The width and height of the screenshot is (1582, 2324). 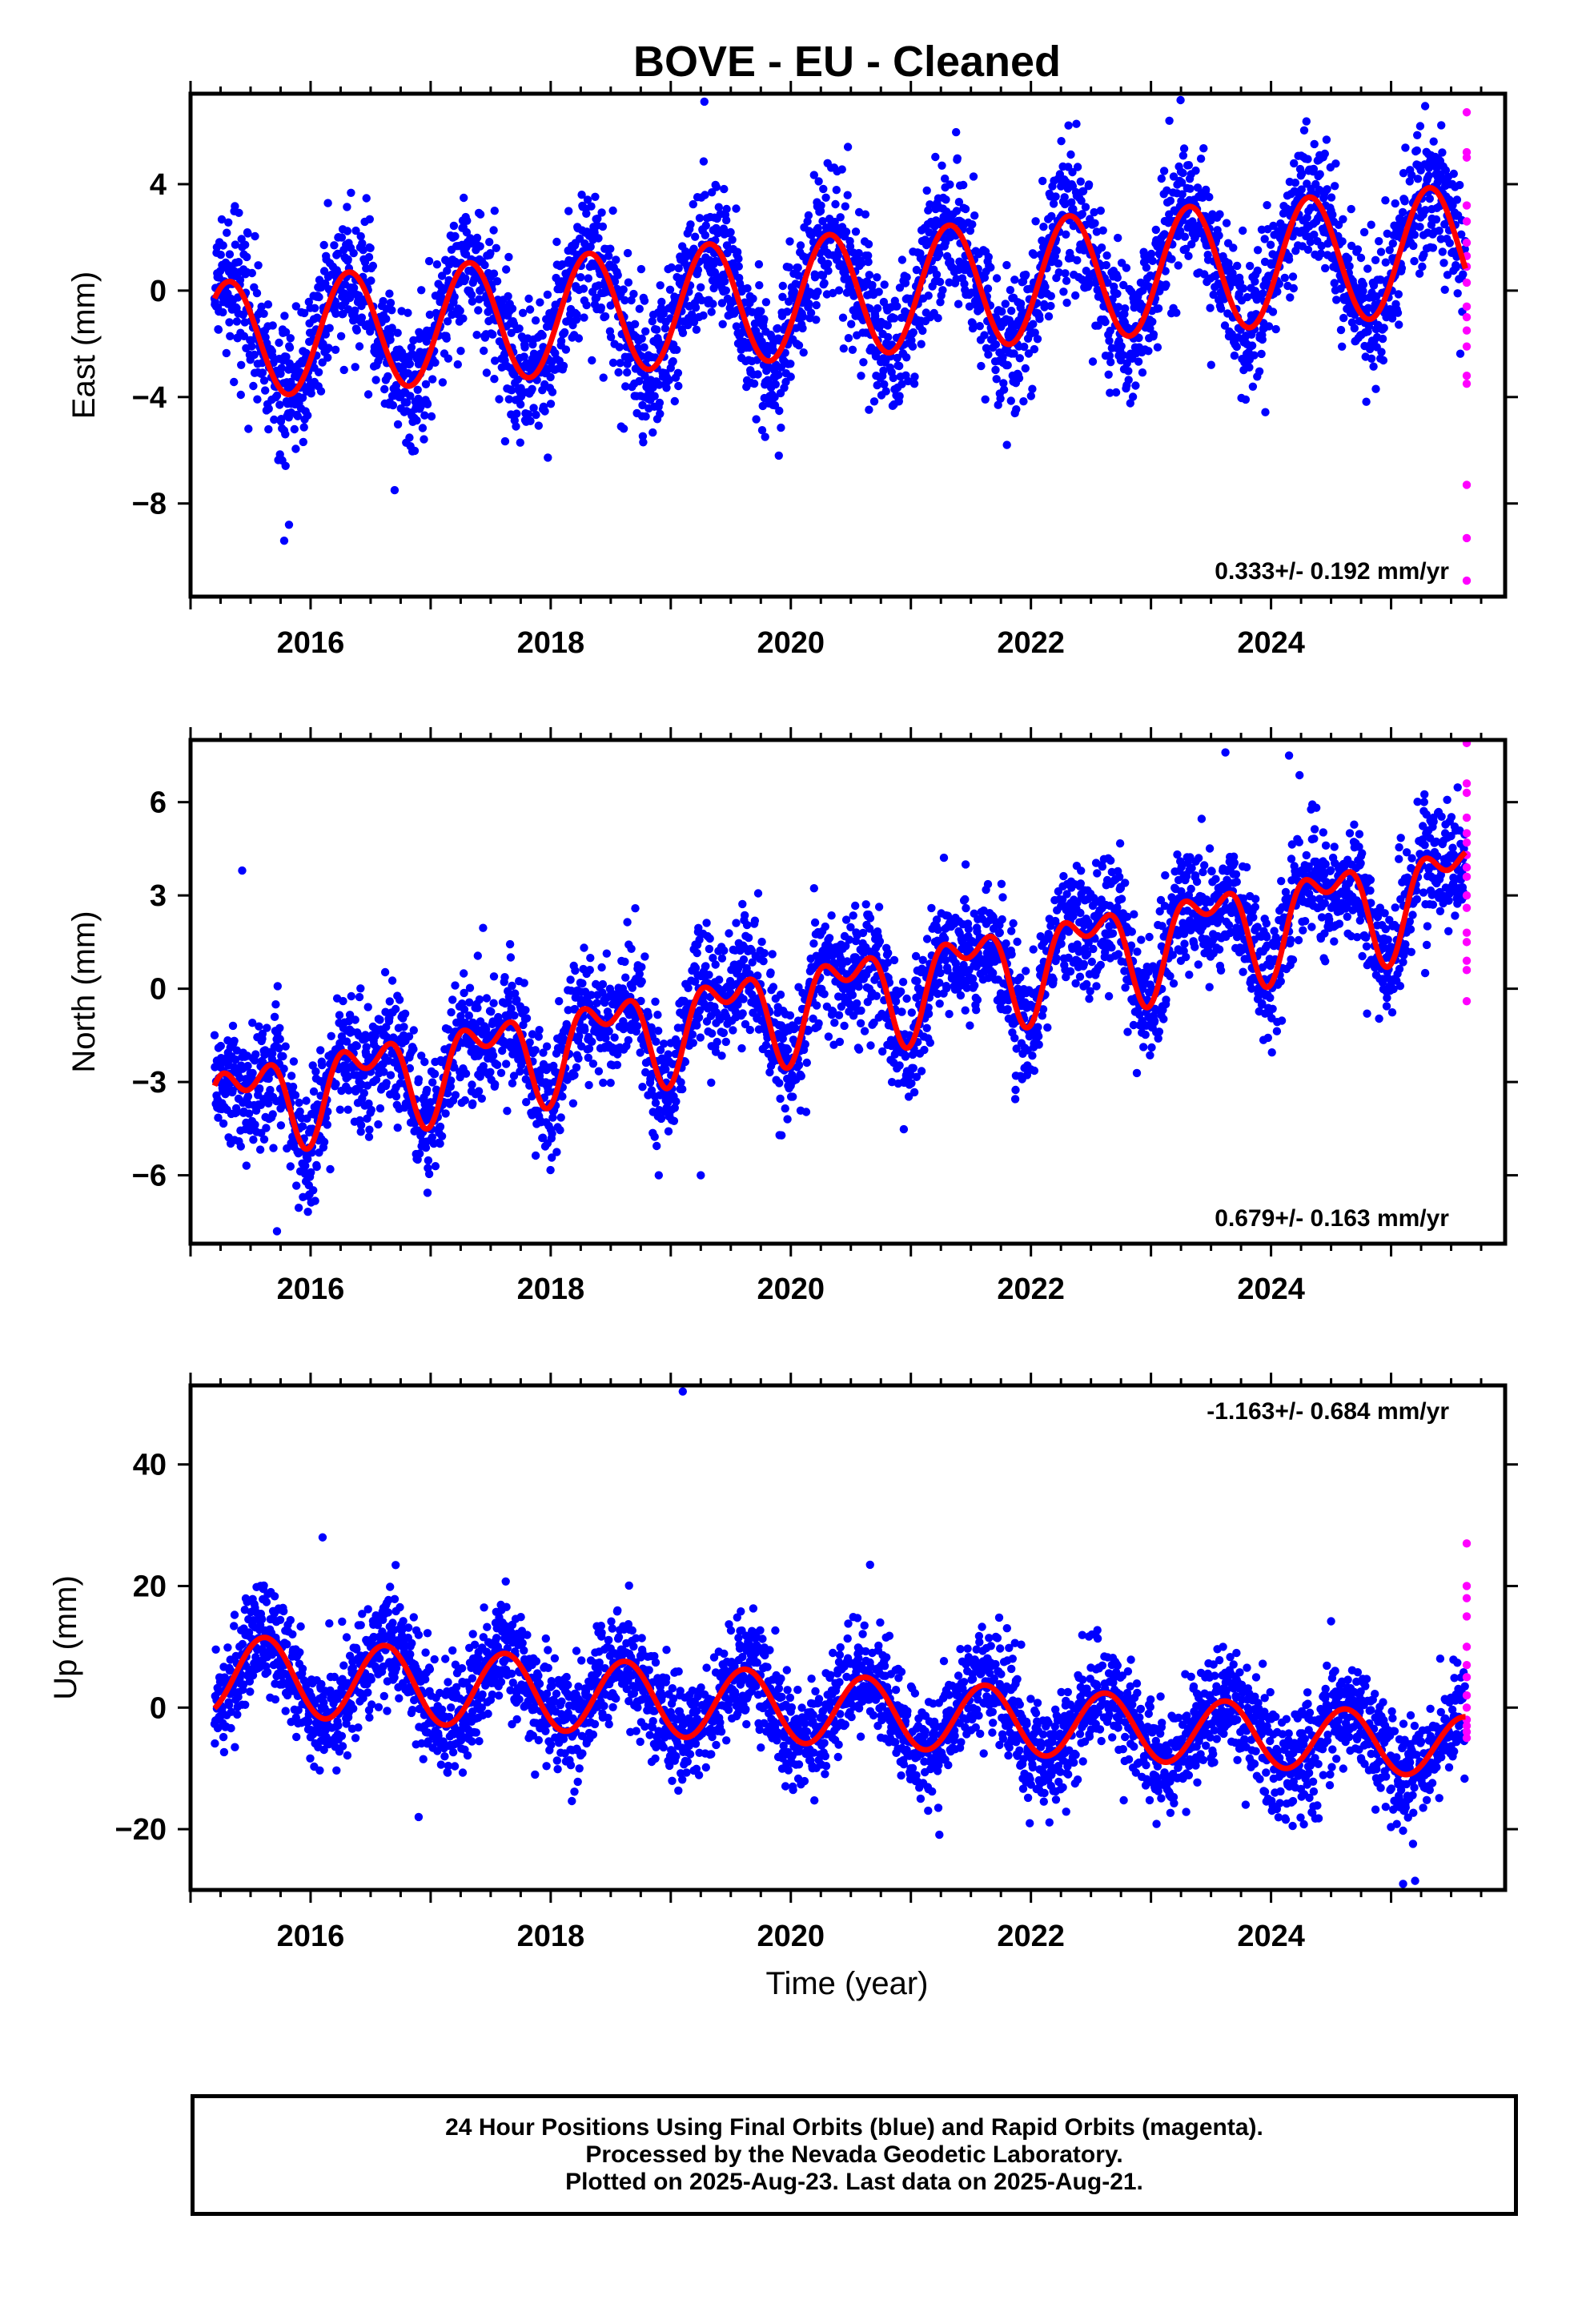 What do you see at coordinates (847, 62) in the screenshot?
I see `chart-title: BOVE - EU - Cleaned` at bounding box center [847, 62].